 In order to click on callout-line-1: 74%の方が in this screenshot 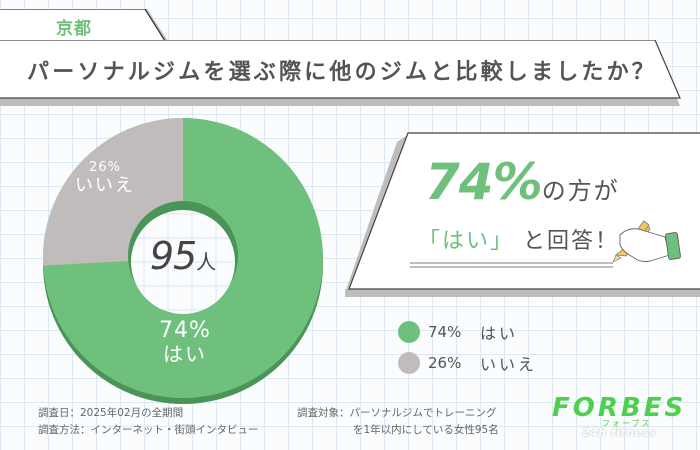, I will do `click(522, 182)`.